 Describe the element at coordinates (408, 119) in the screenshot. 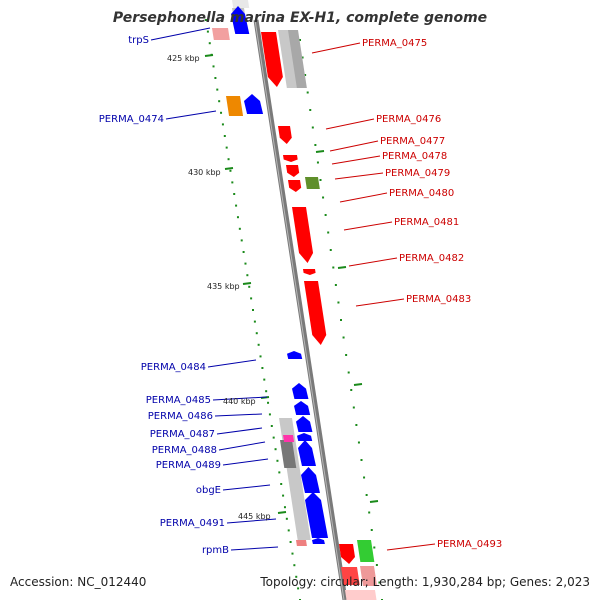

I see `gene-label-perma-0476: PERMA_0476` at that location.